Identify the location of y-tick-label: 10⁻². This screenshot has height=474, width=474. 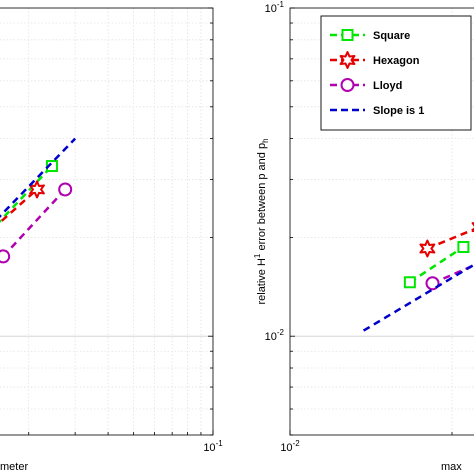
(275, 335).